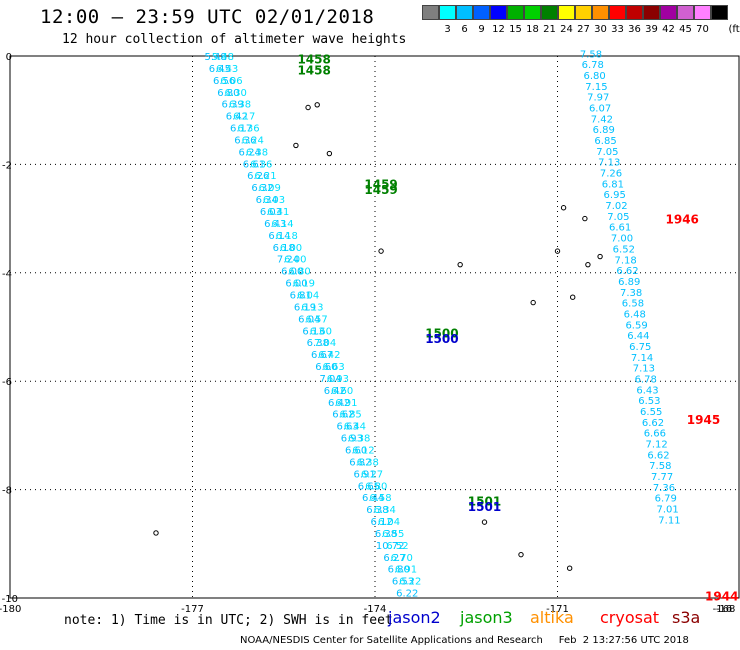  Describe the element at coordinates (245, 140) in the screenshot. I see `wave-height-jason3: 6.36` at that location.